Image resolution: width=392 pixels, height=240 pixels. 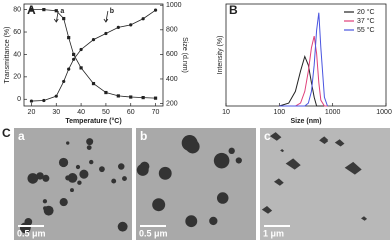 What do you see at coordinates (172, 79) in the screenshot?
I see `y2-tick-label: 400` at bounding box center [172, 79].